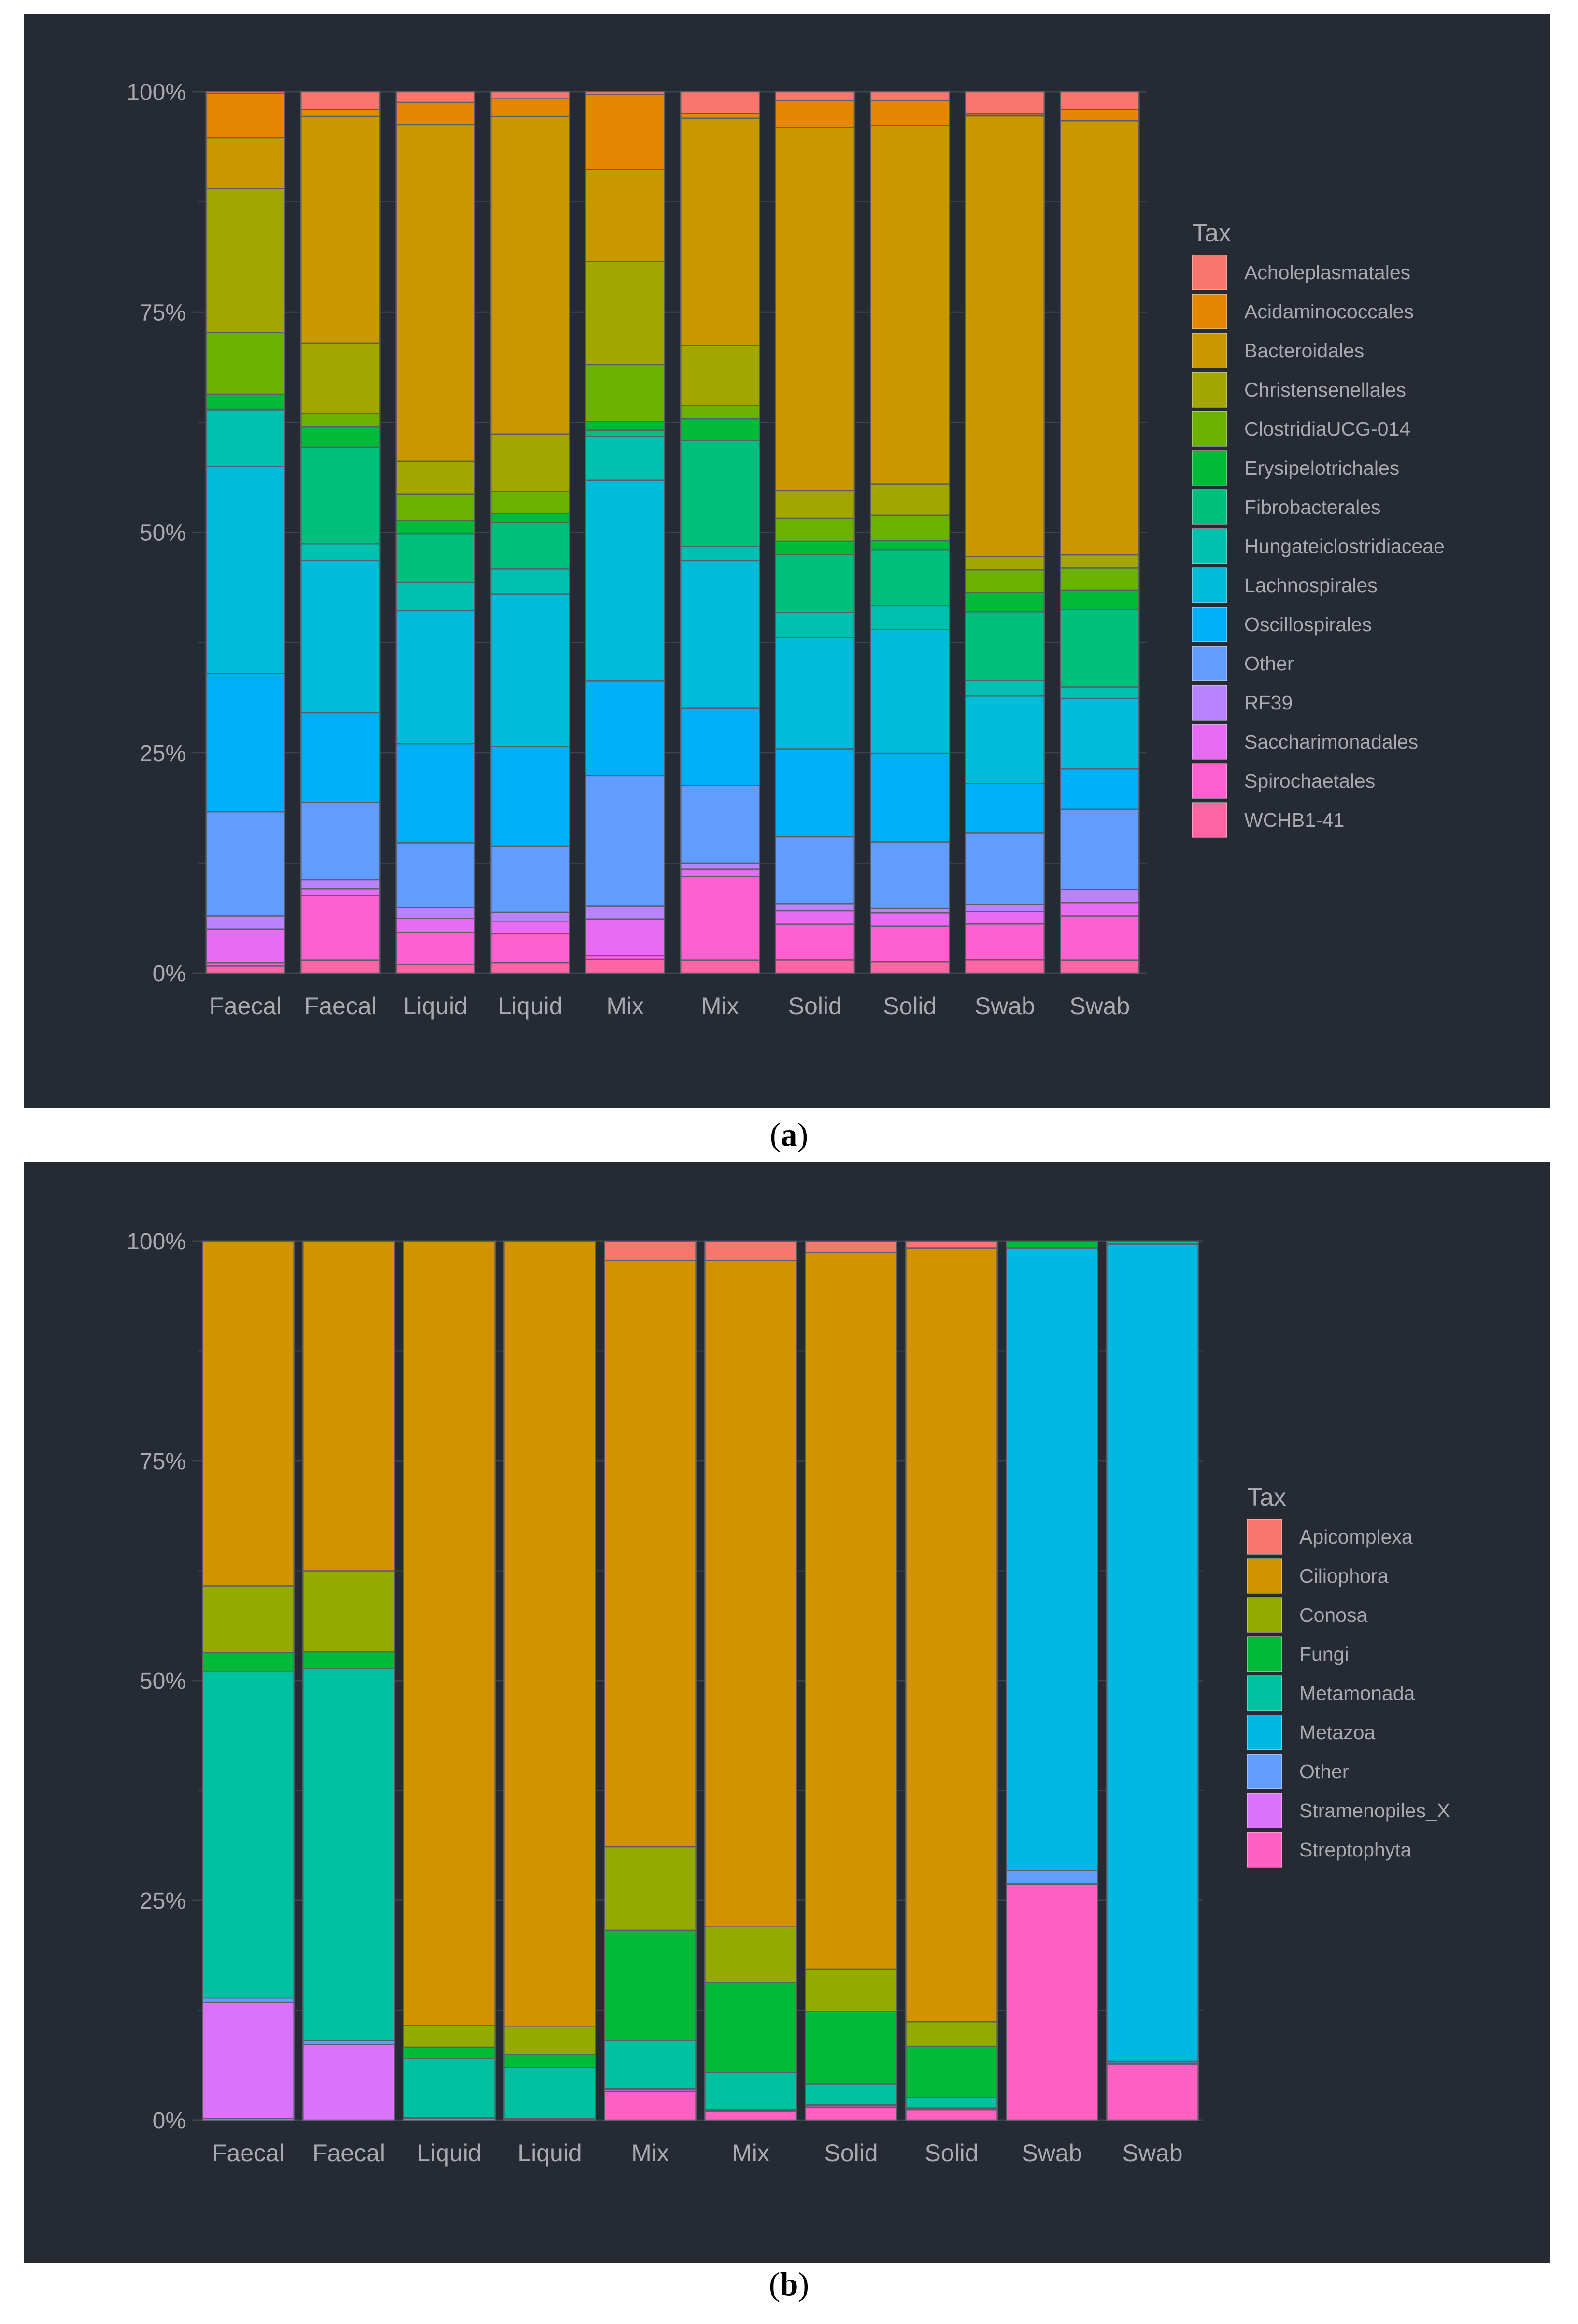 This screenshot has width=1578, height=2324. I want to click on legend-label: Saccharimonadales, so click(1331, 742).